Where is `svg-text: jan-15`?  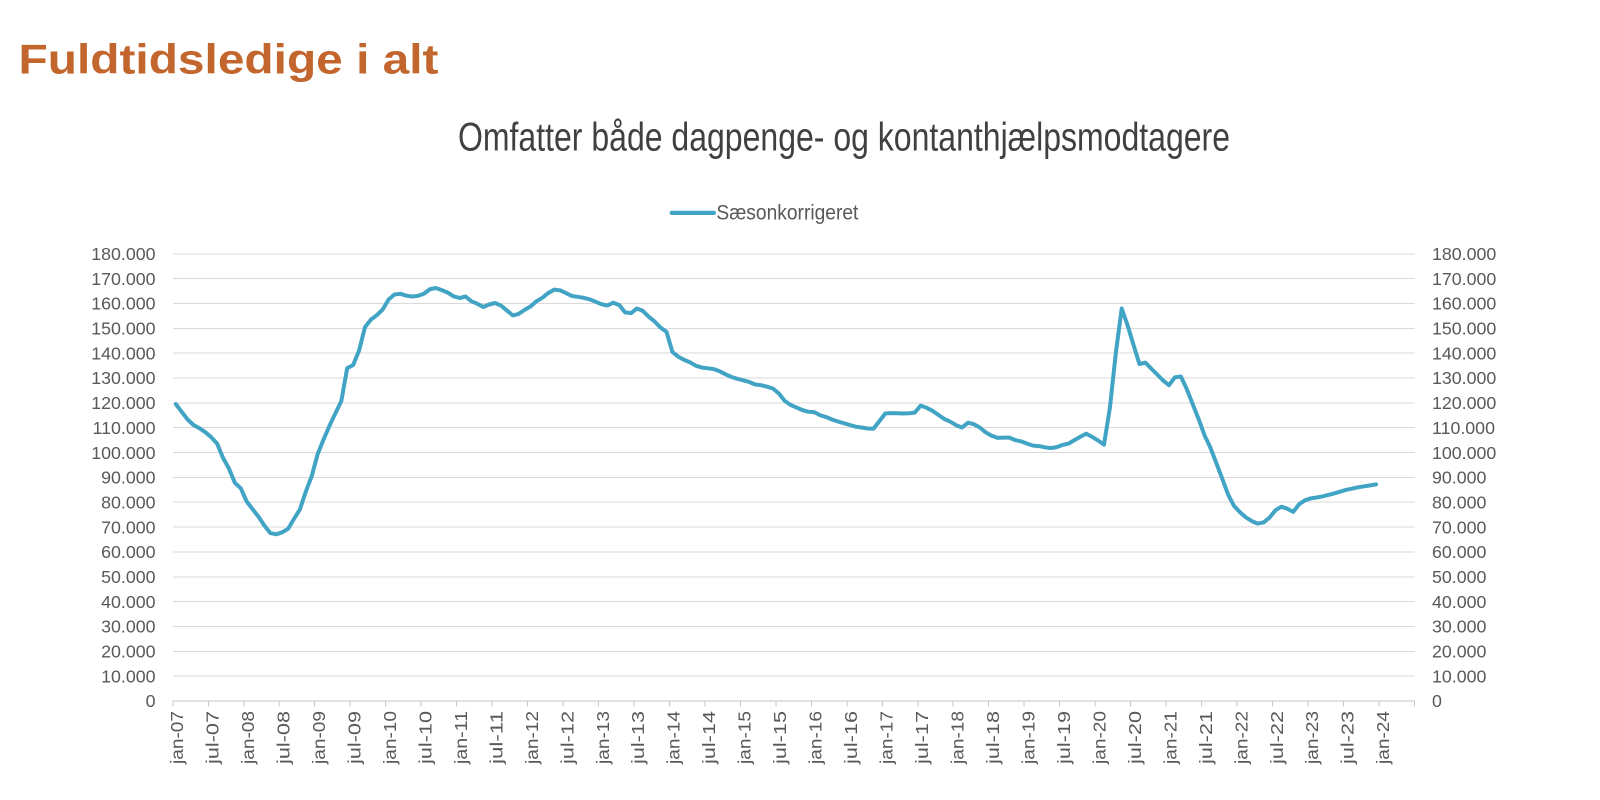
svg-text: jan-15 is located at coordinates (745, 738).